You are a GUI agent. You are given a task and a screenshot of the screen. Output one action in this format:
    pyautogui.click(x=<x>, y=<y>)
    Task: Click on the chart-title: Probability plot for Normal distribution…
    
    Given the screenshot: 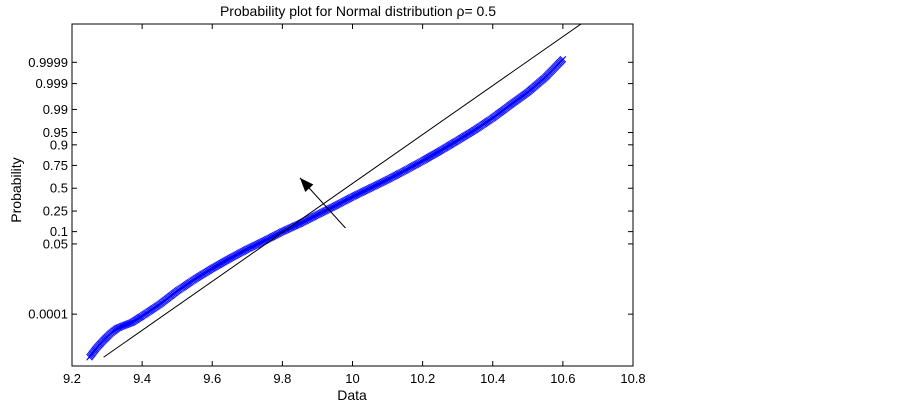 What is the action you would take?
    pyautogui.click(x=358, y=11)
    